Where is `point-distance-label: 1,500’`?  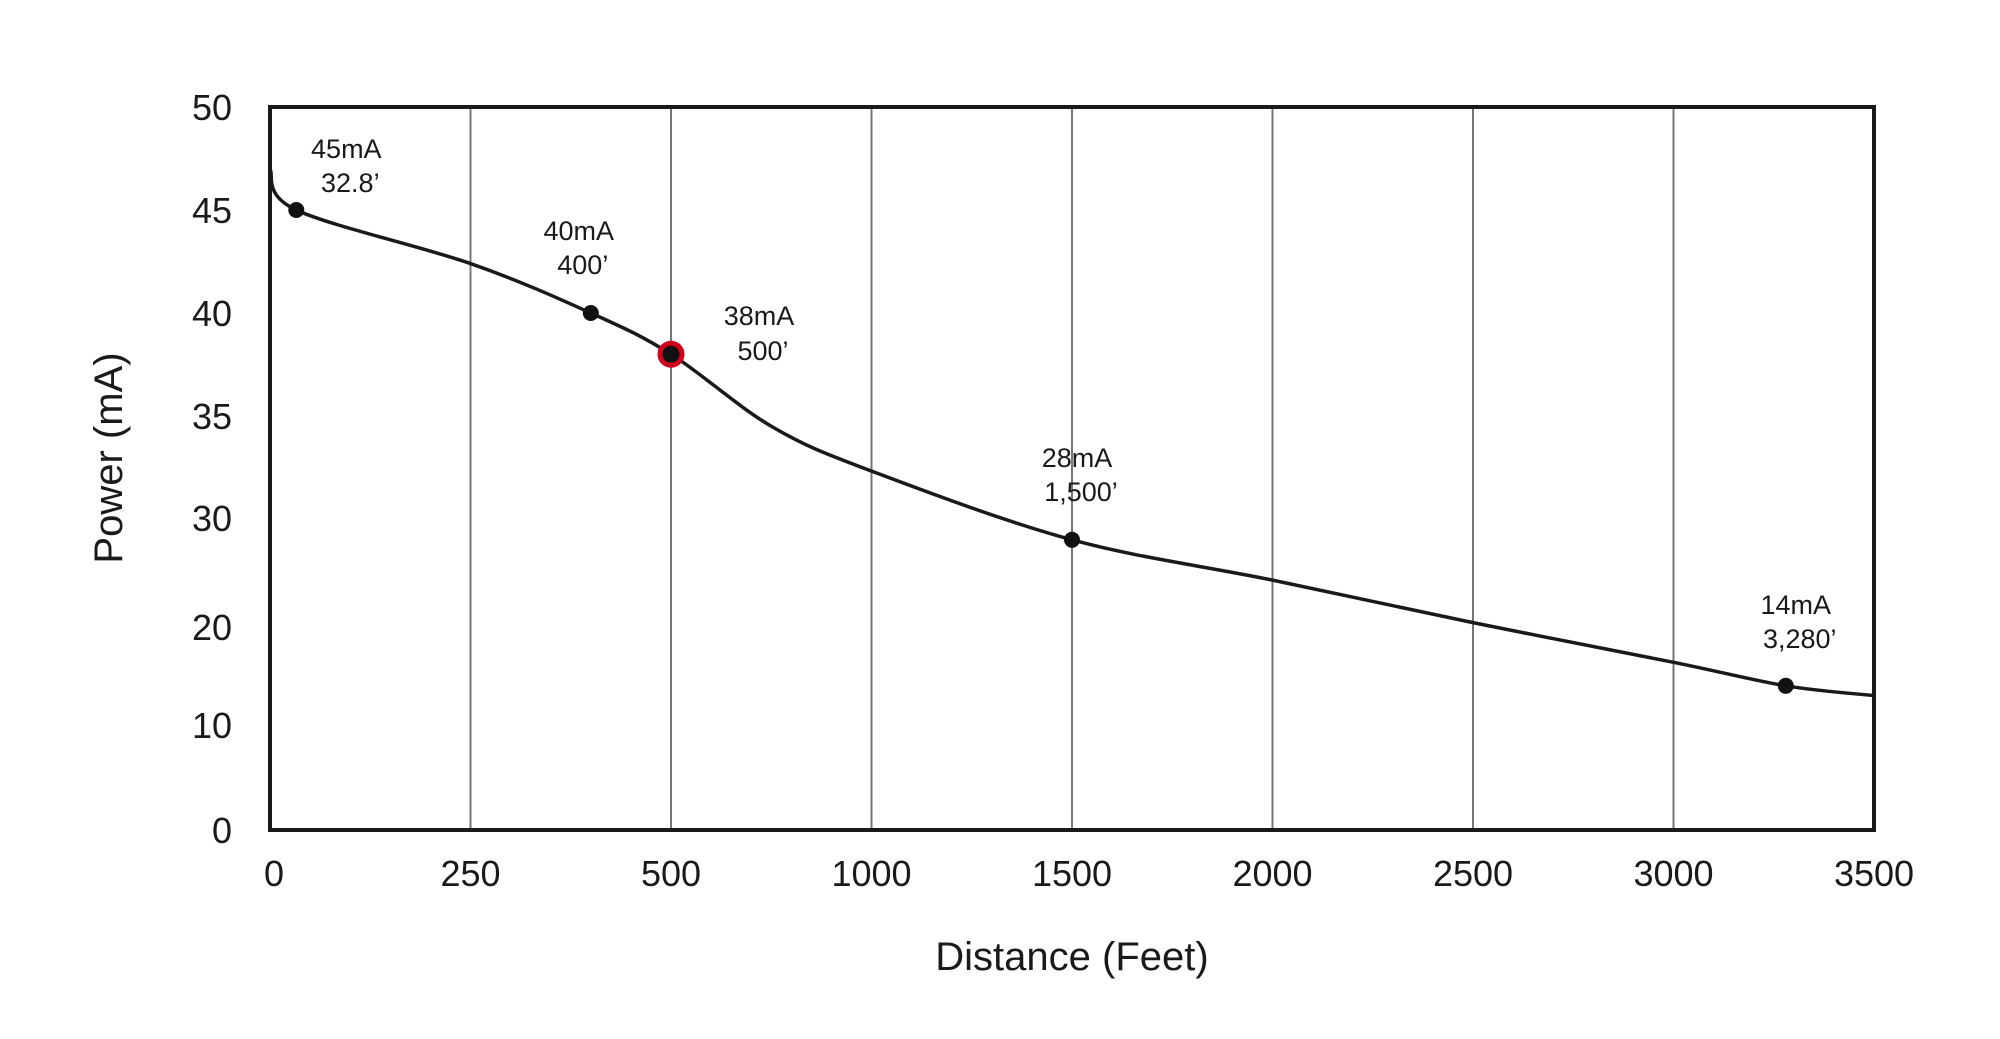
point-distance-label: 1,500’ is located at coordinates (1081, 492).